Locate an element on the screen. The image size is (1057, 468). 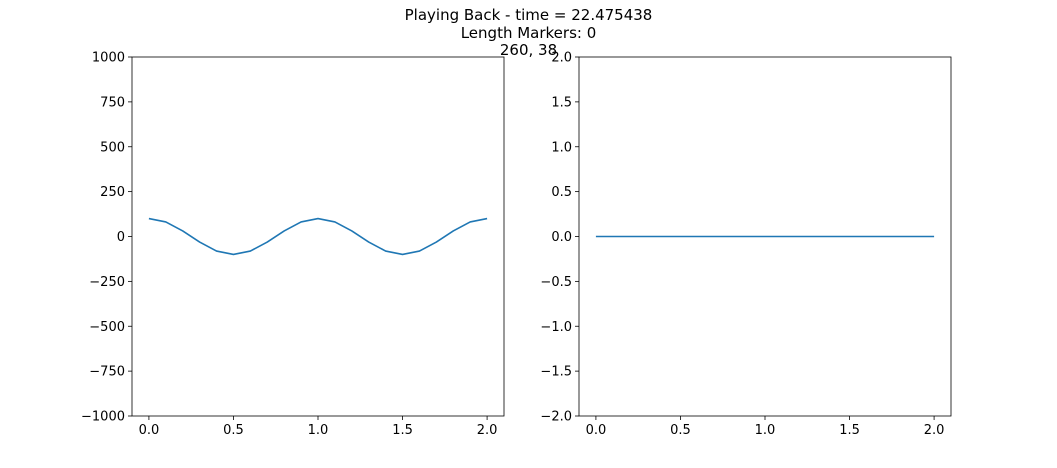
right-x-tick-label: 0.0 is located at coordinates (596, 430).